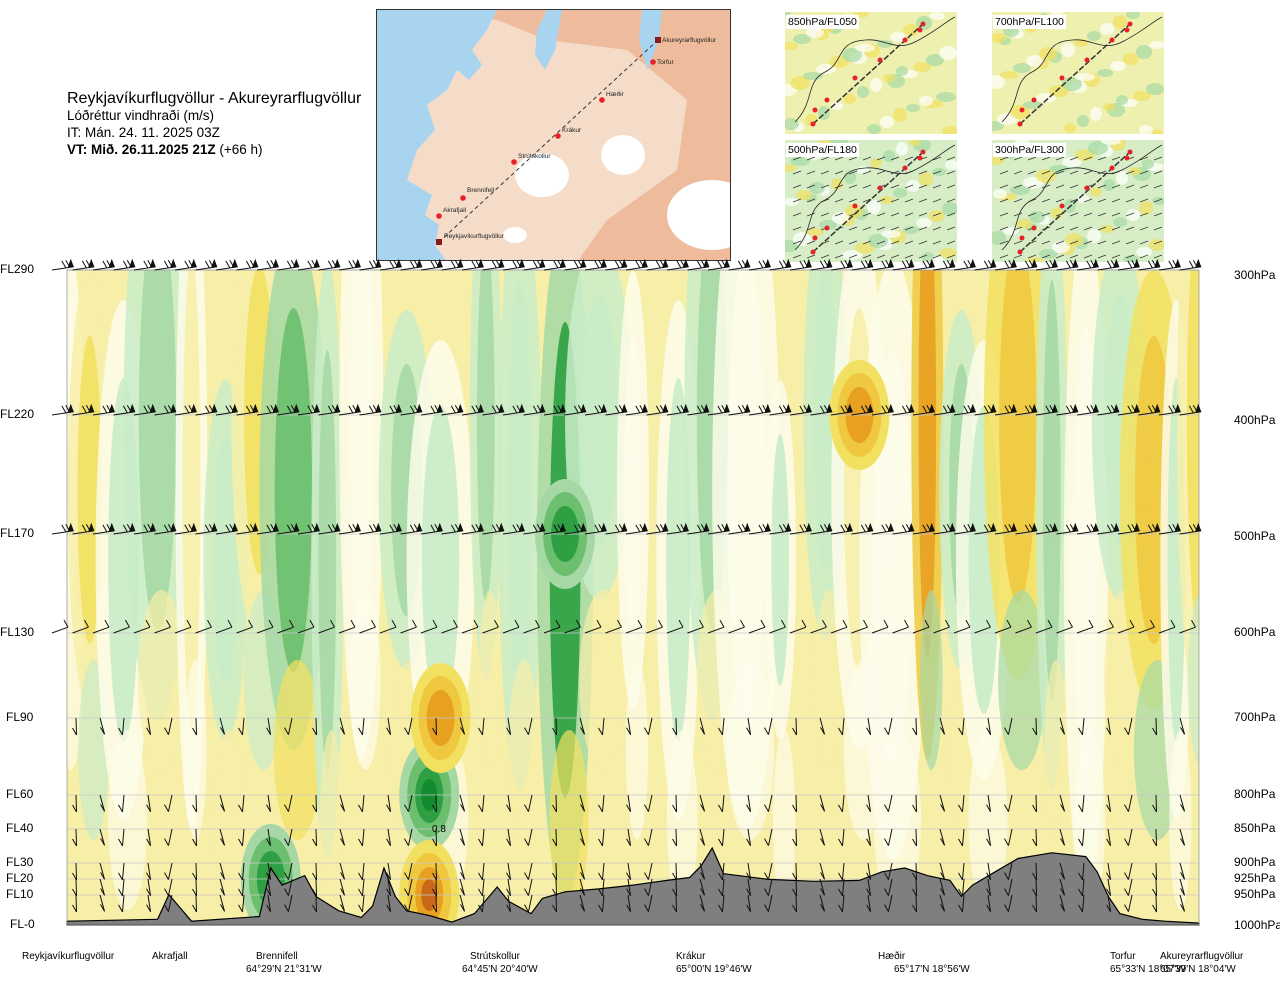 The width and height of the screenshot is (1280, 981). Describe the element at coordinates (1078, 201) in the screenshot. I see `level-thumbnail: 300hPa/FL300` at that location.